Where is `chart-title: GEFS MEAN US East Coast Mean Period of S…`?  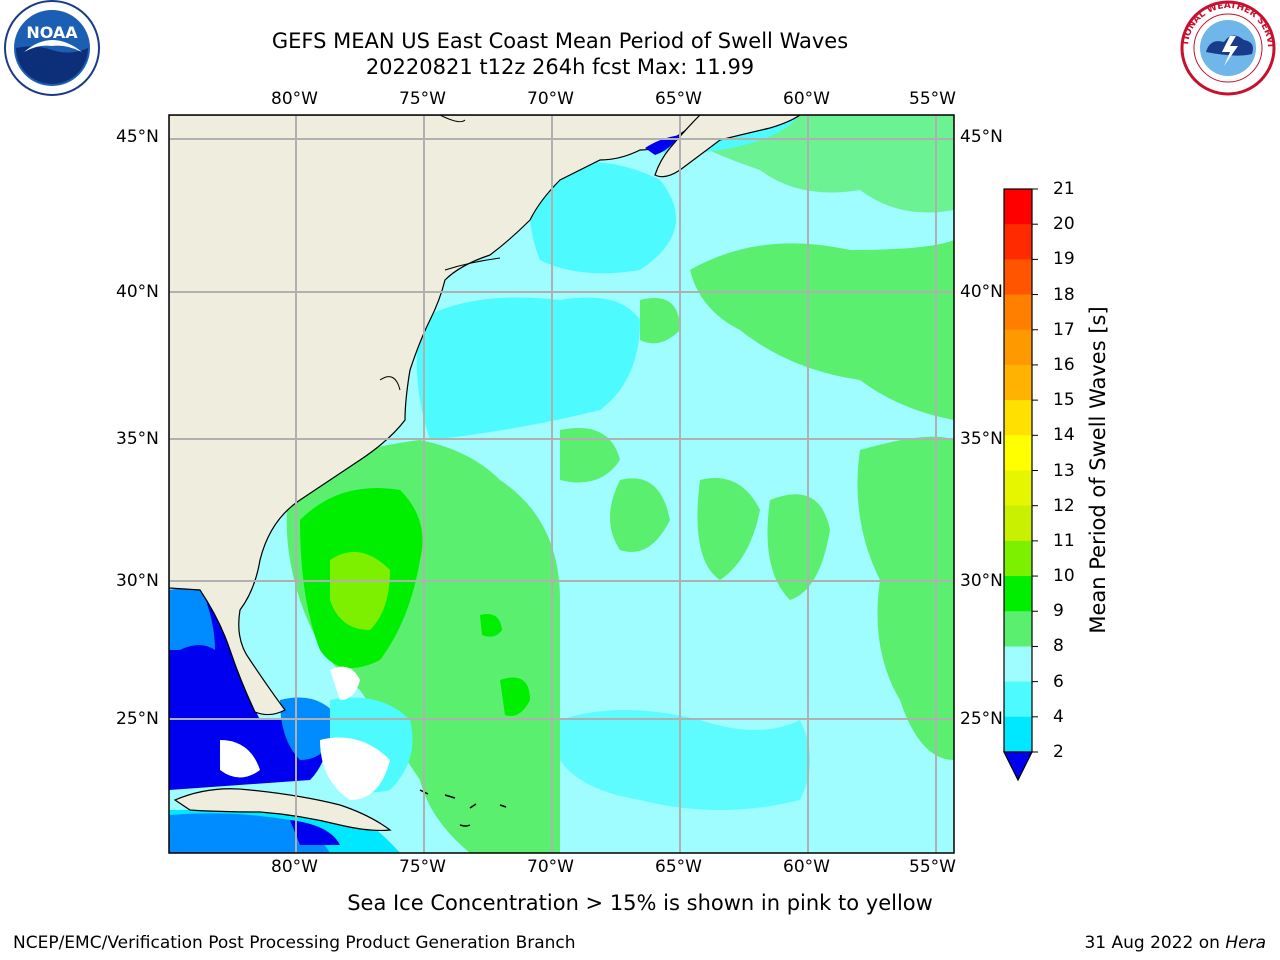 chart-title: GEFS MEAN US East Coast Mean Period of S… is located at coordinates (560, 41).